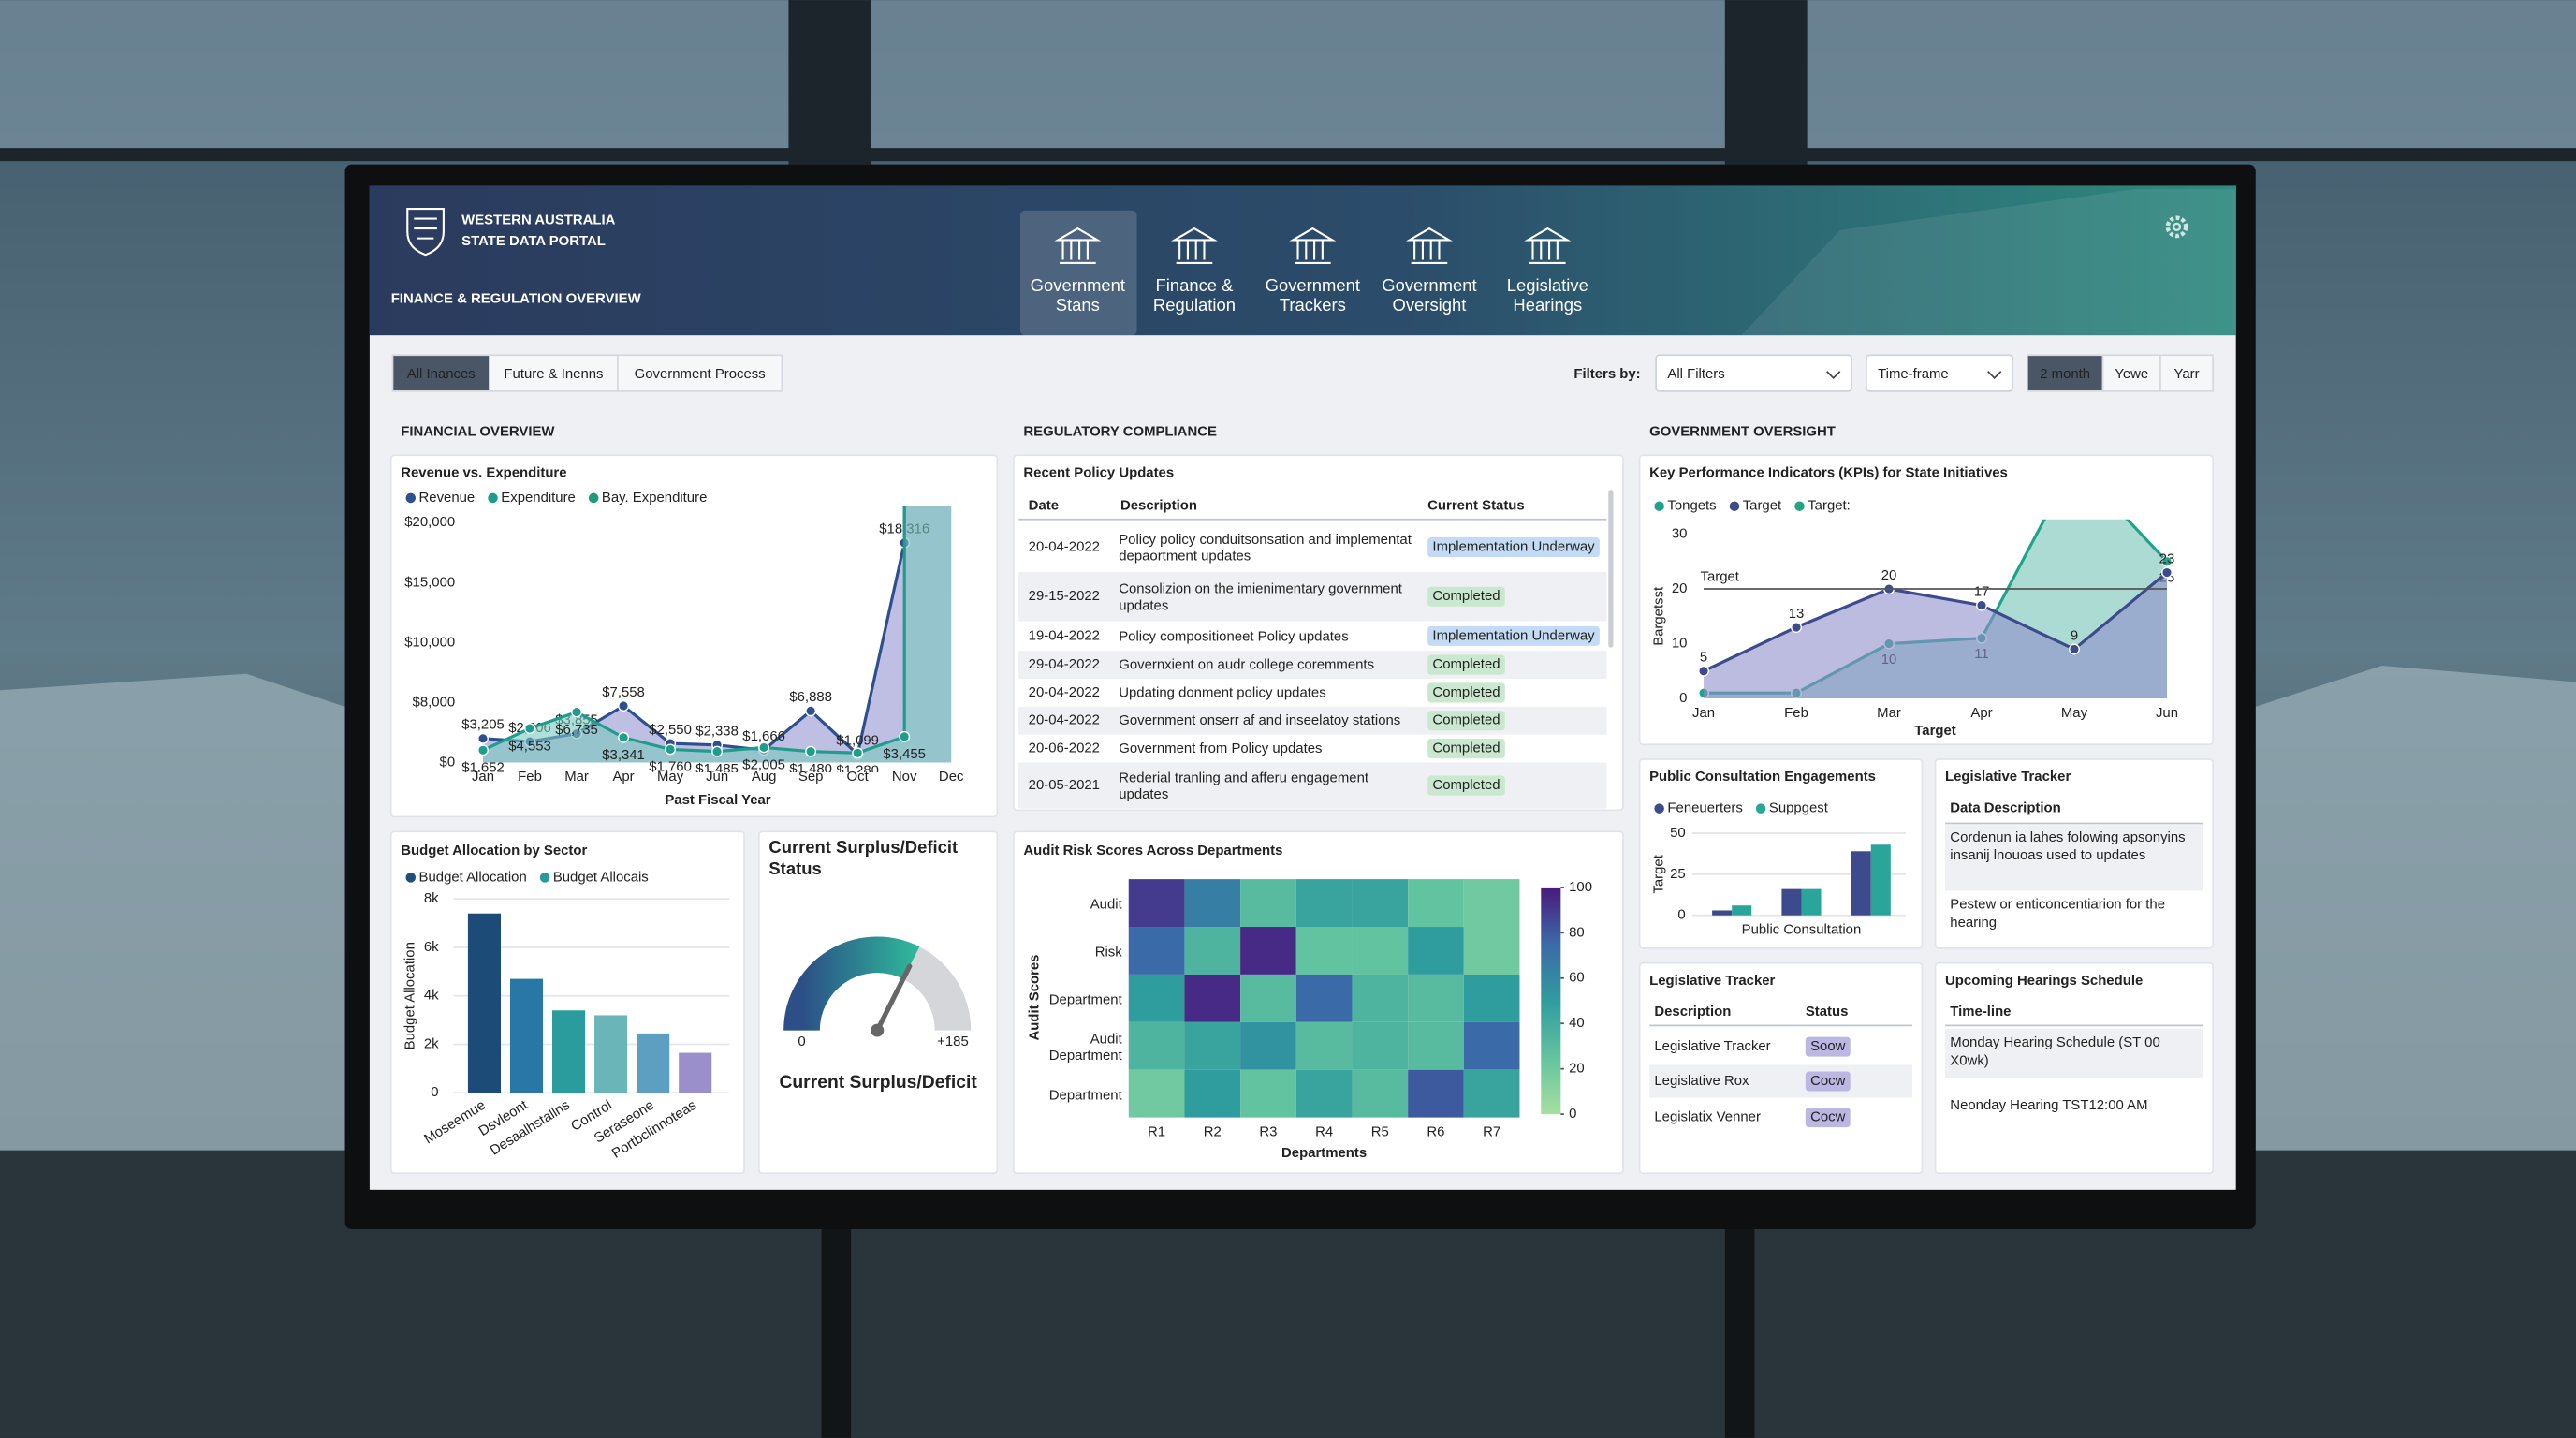 The image size is (2576, 1438). What do you see at coordinates (1988, 262) in the screenshot?
I see `header-building-art` at bounding box center [1988, 262].